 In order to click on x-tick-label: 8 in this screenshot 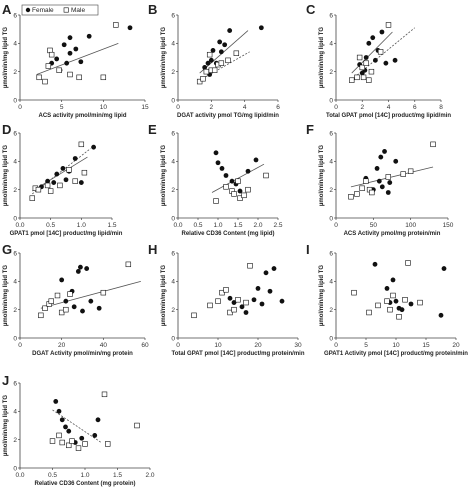, I will do `click(441, 107)`.